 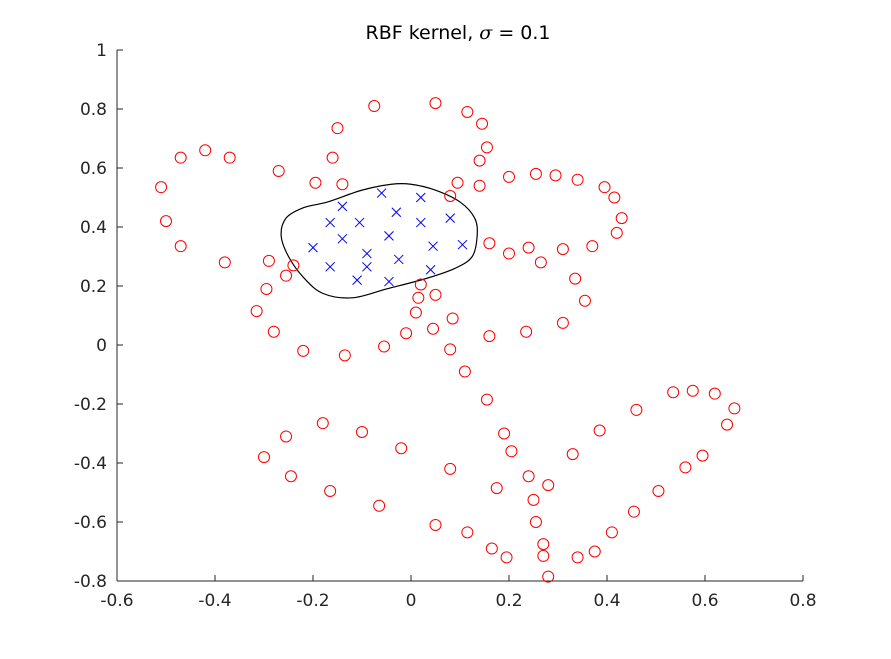 What do you see at coordinates (214, 601) in the screenshot?
I see `x-tick-label: -0.4` at bounding box center [214, 601].